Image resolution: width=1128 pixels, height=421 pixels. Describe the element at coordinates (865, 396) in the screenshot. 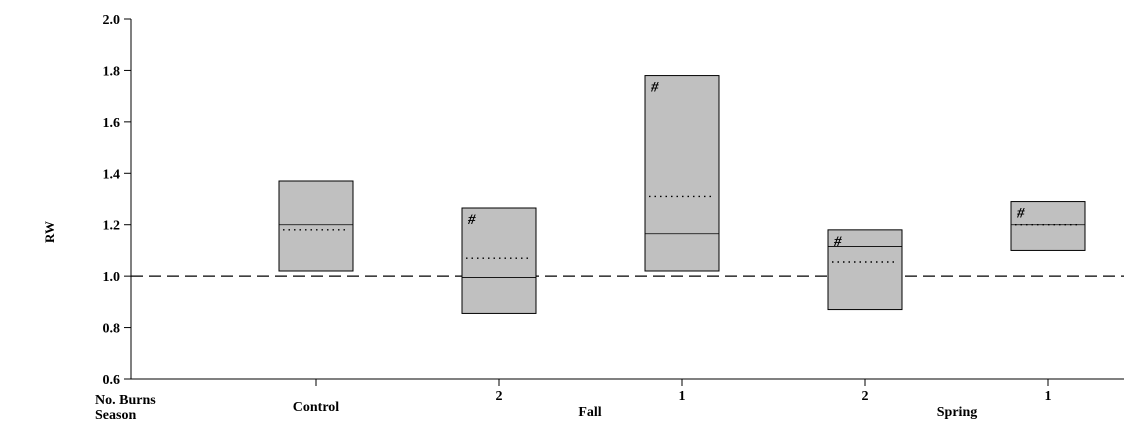

I see `burns-label-3: 2` at that location.